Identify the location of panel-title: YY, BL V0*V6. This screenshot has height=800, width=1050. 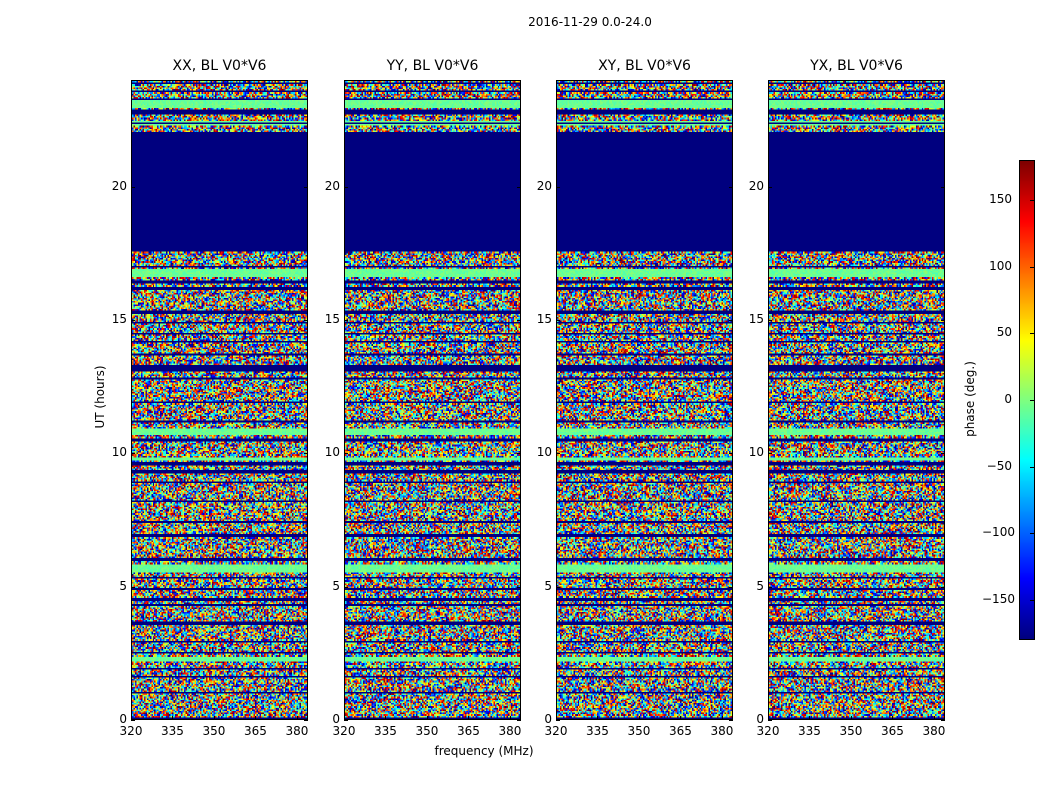
(432, 66).